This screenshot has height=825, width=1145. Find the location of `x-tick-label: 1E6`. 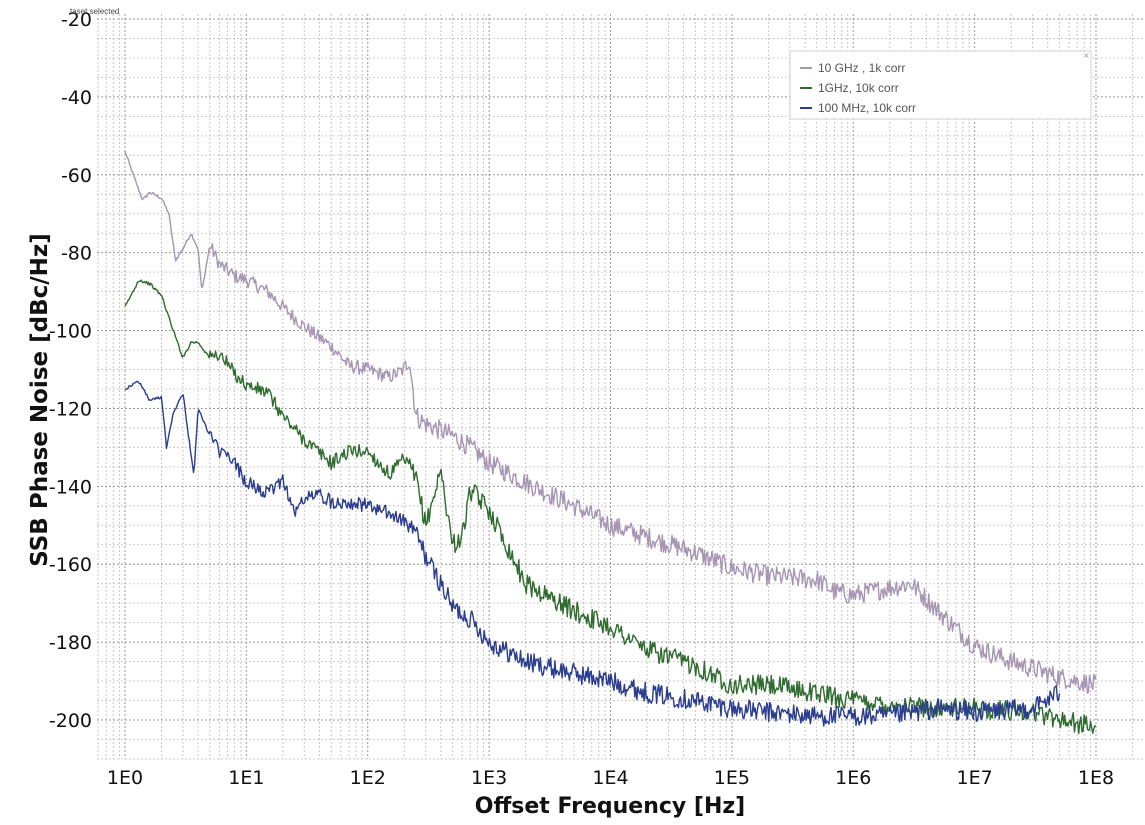

x-tick-label: 1E6 is located at coordinates (853, 778).